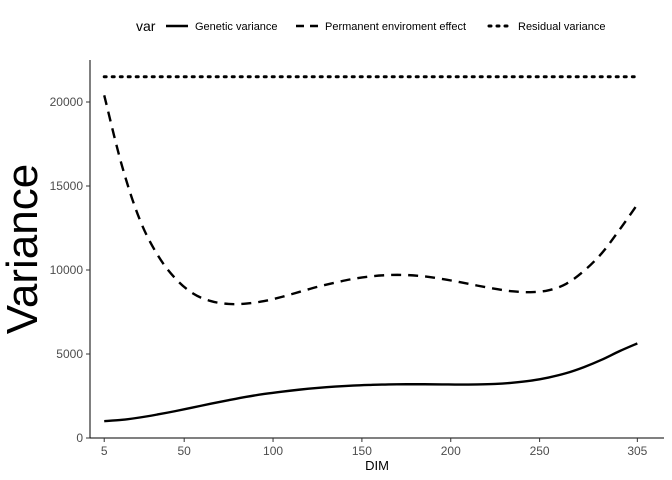 The image size is (672, 480). I want to click on x-tick-label: 200, so click(451, 451).